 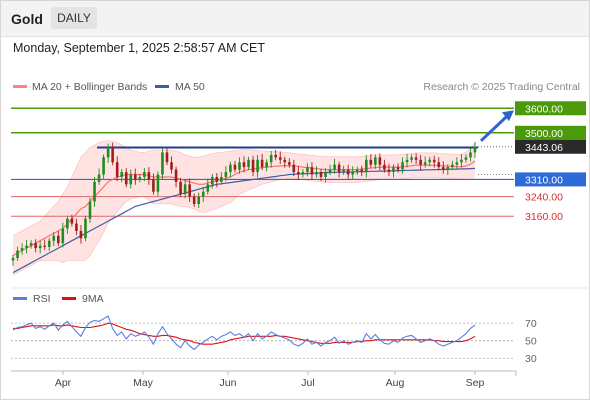 What do you see at coordinates (42, 299) in the screenshot?
I see `legend-label-rsi: RSI` at bounding box center [42, 299].